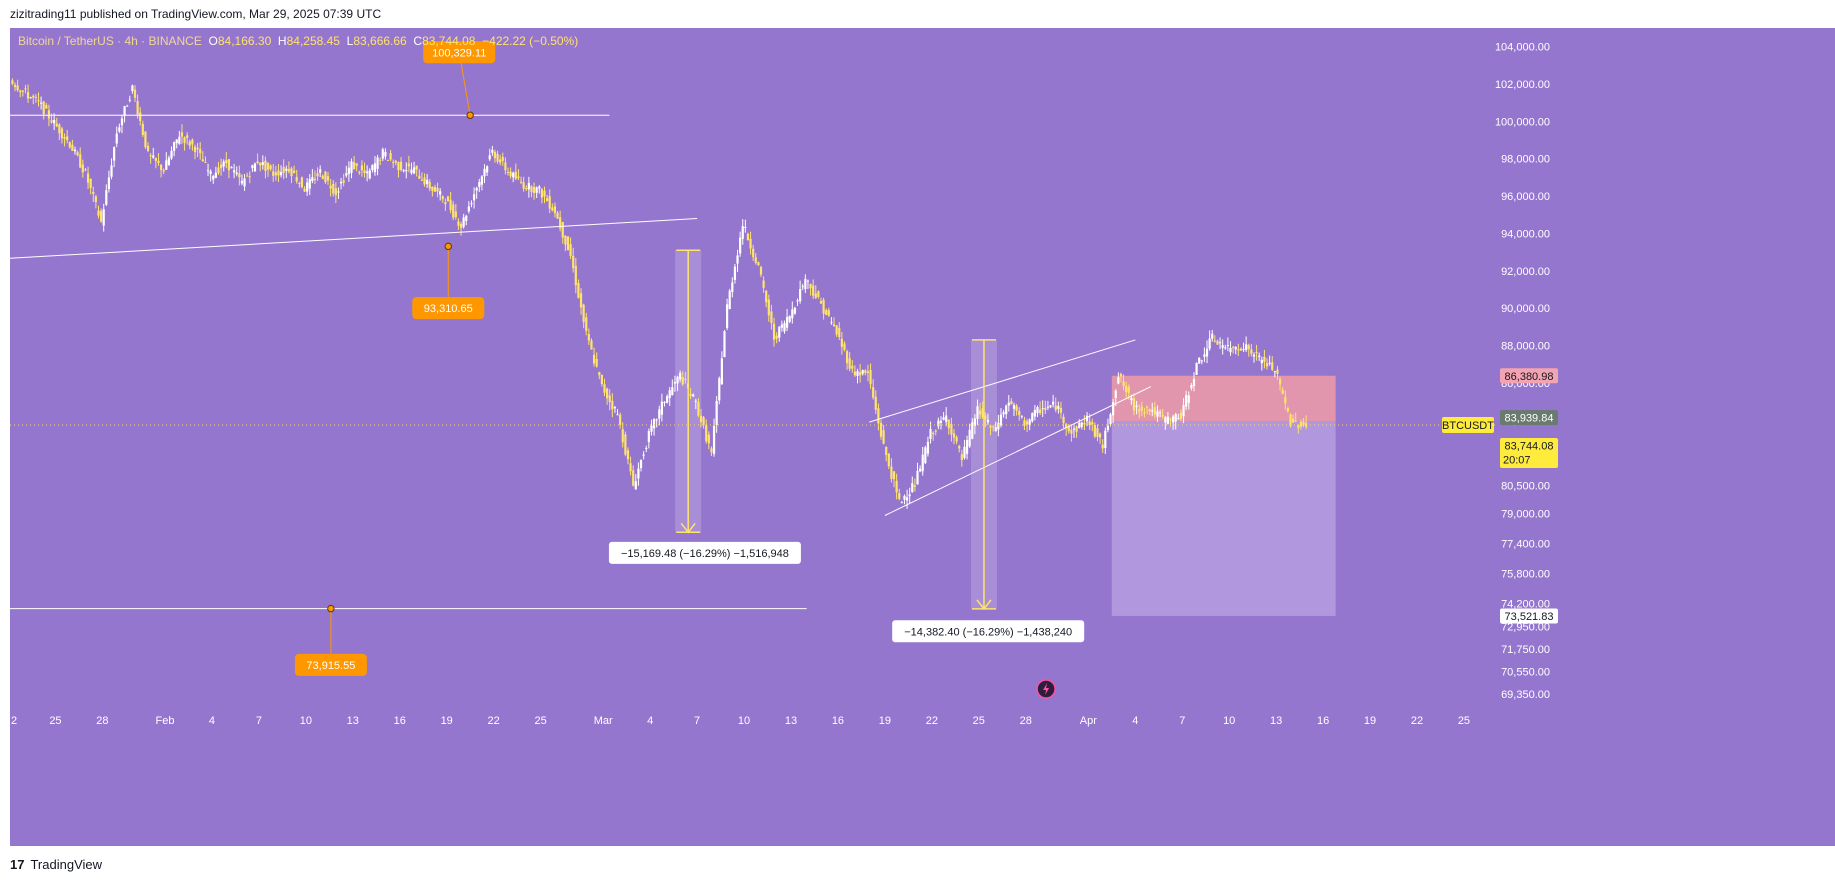 The height and width of the screenshot is (883, 1835). Describe the element at coordinates (1529, 453) in the screenshot. I see `last-price-tag-bg` at that location.